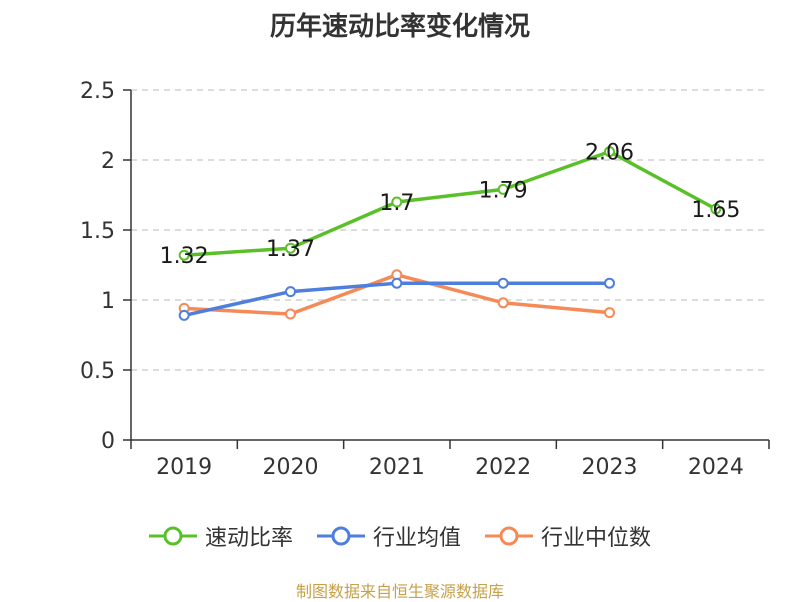 The height and width of the screenshot is (602, 800). What do you see at coordinates (97, 231) in the screenshot?
I see `y-tick-label: 1.5` at bounding box center [97, 231].